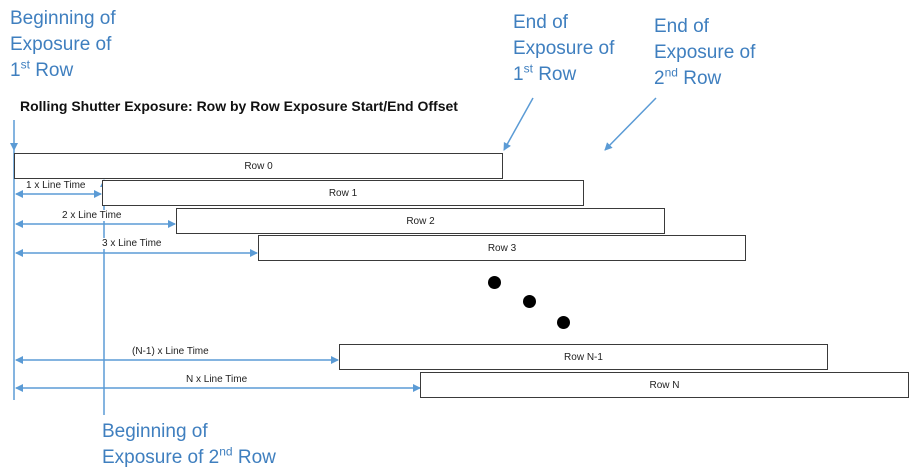  I want to click on row-box-2: Row 2, so click(420, 221).